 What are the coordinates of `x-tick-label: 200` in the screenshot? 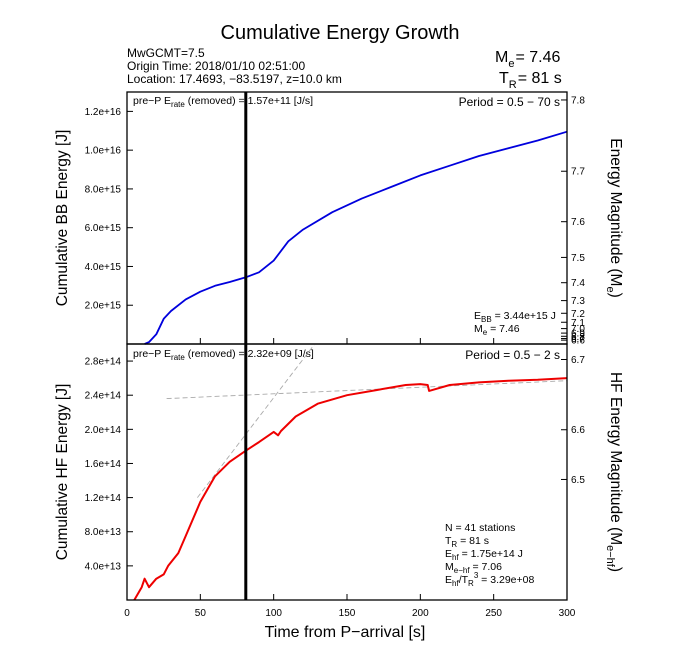 It's located at (420, 613).